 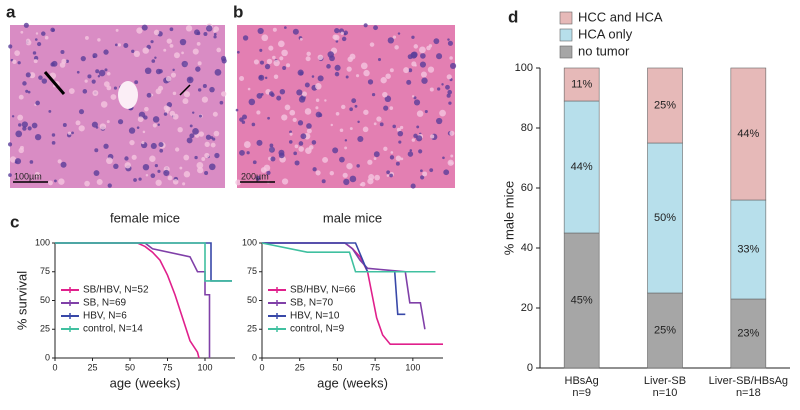 I want to click on survival-line, so click(x=143, y=262).